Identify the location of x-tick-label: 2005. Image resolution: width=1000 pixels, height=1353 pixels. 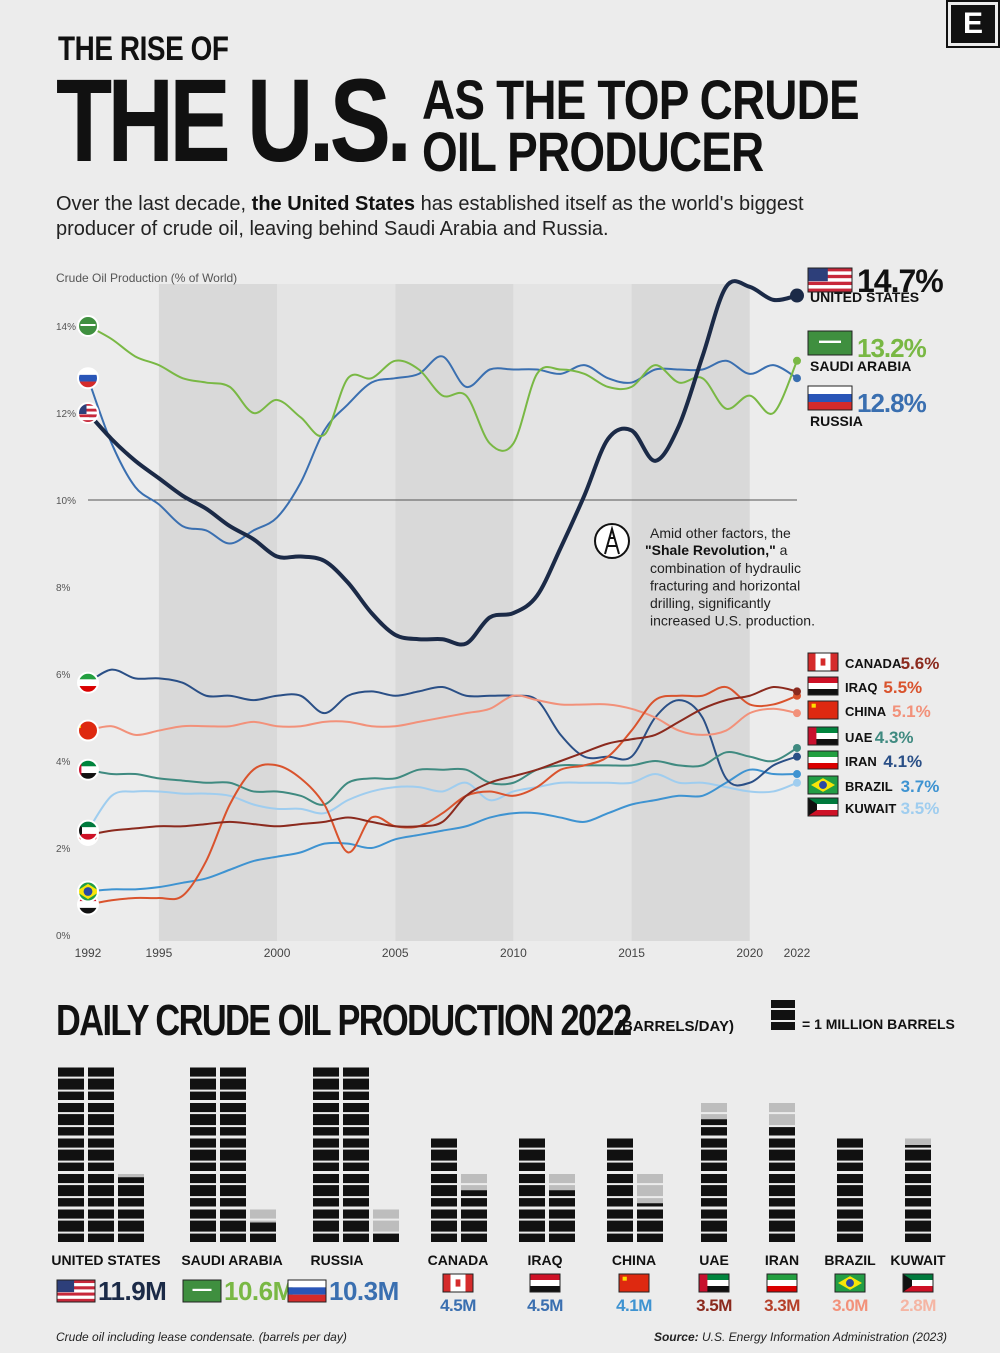
(395, 953).